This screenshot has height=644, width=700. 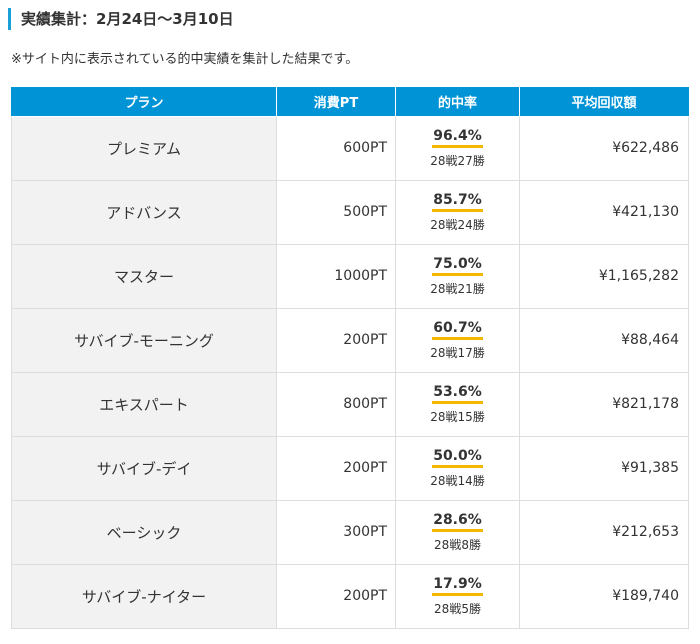 I want to click on hit-rate-cell: 85.7% 28戦24勝, so click(x=457, y=212).